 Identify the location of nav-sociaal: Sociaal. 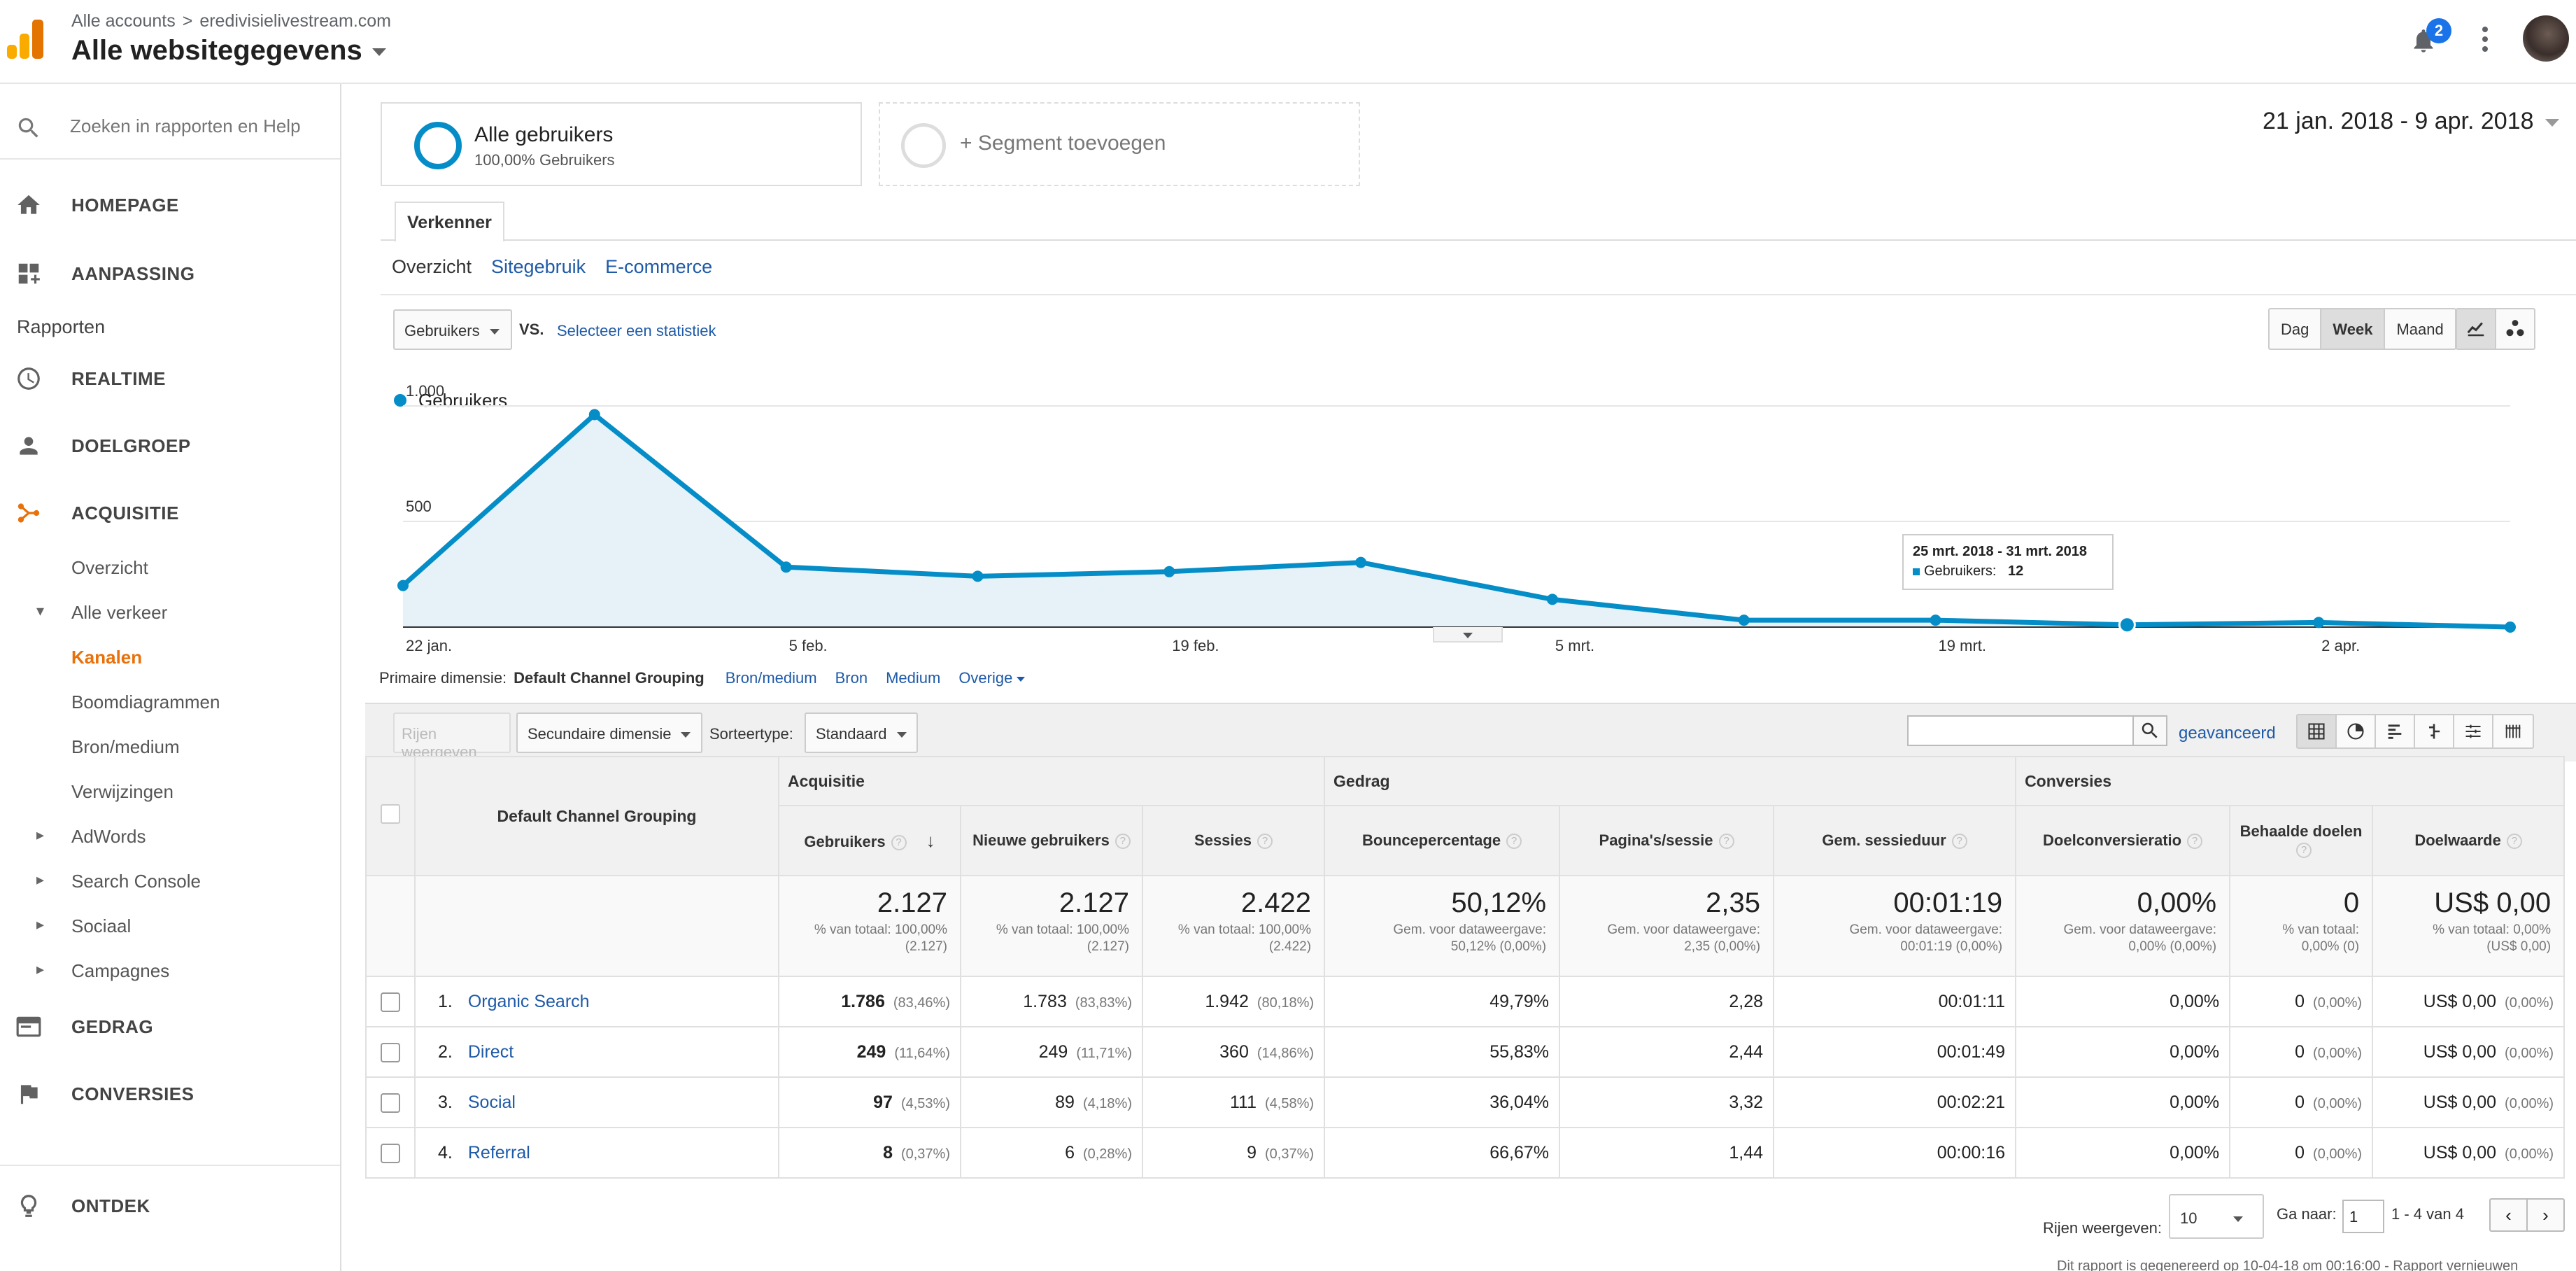
(83, 926).